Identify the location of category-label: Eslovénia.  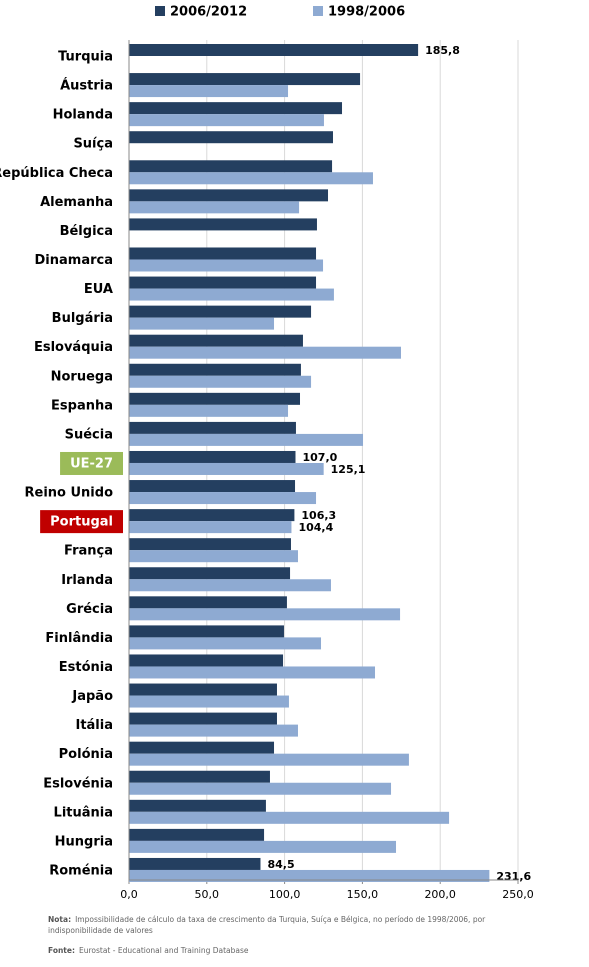
(78, 783).